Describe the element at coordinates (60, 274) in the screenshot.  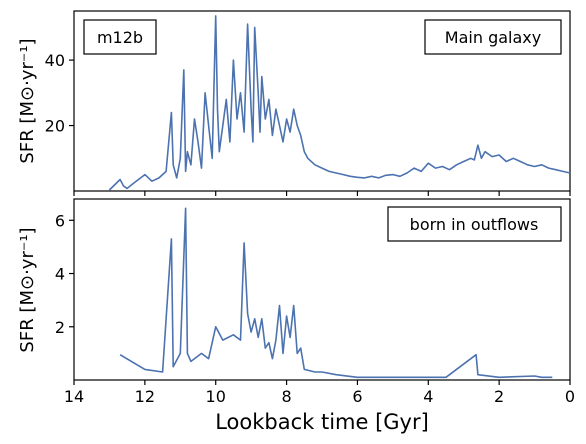
I see `y-tick-label-bottom: 4` at that location.